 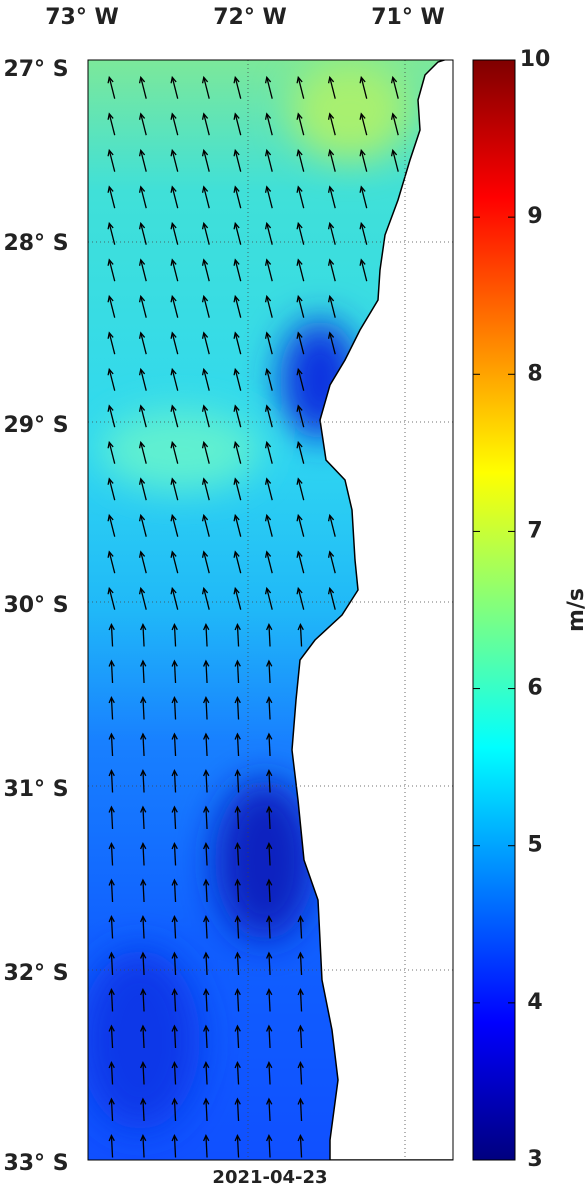 I want to click on lat-label: 28° S, so click(x=35, y=243).